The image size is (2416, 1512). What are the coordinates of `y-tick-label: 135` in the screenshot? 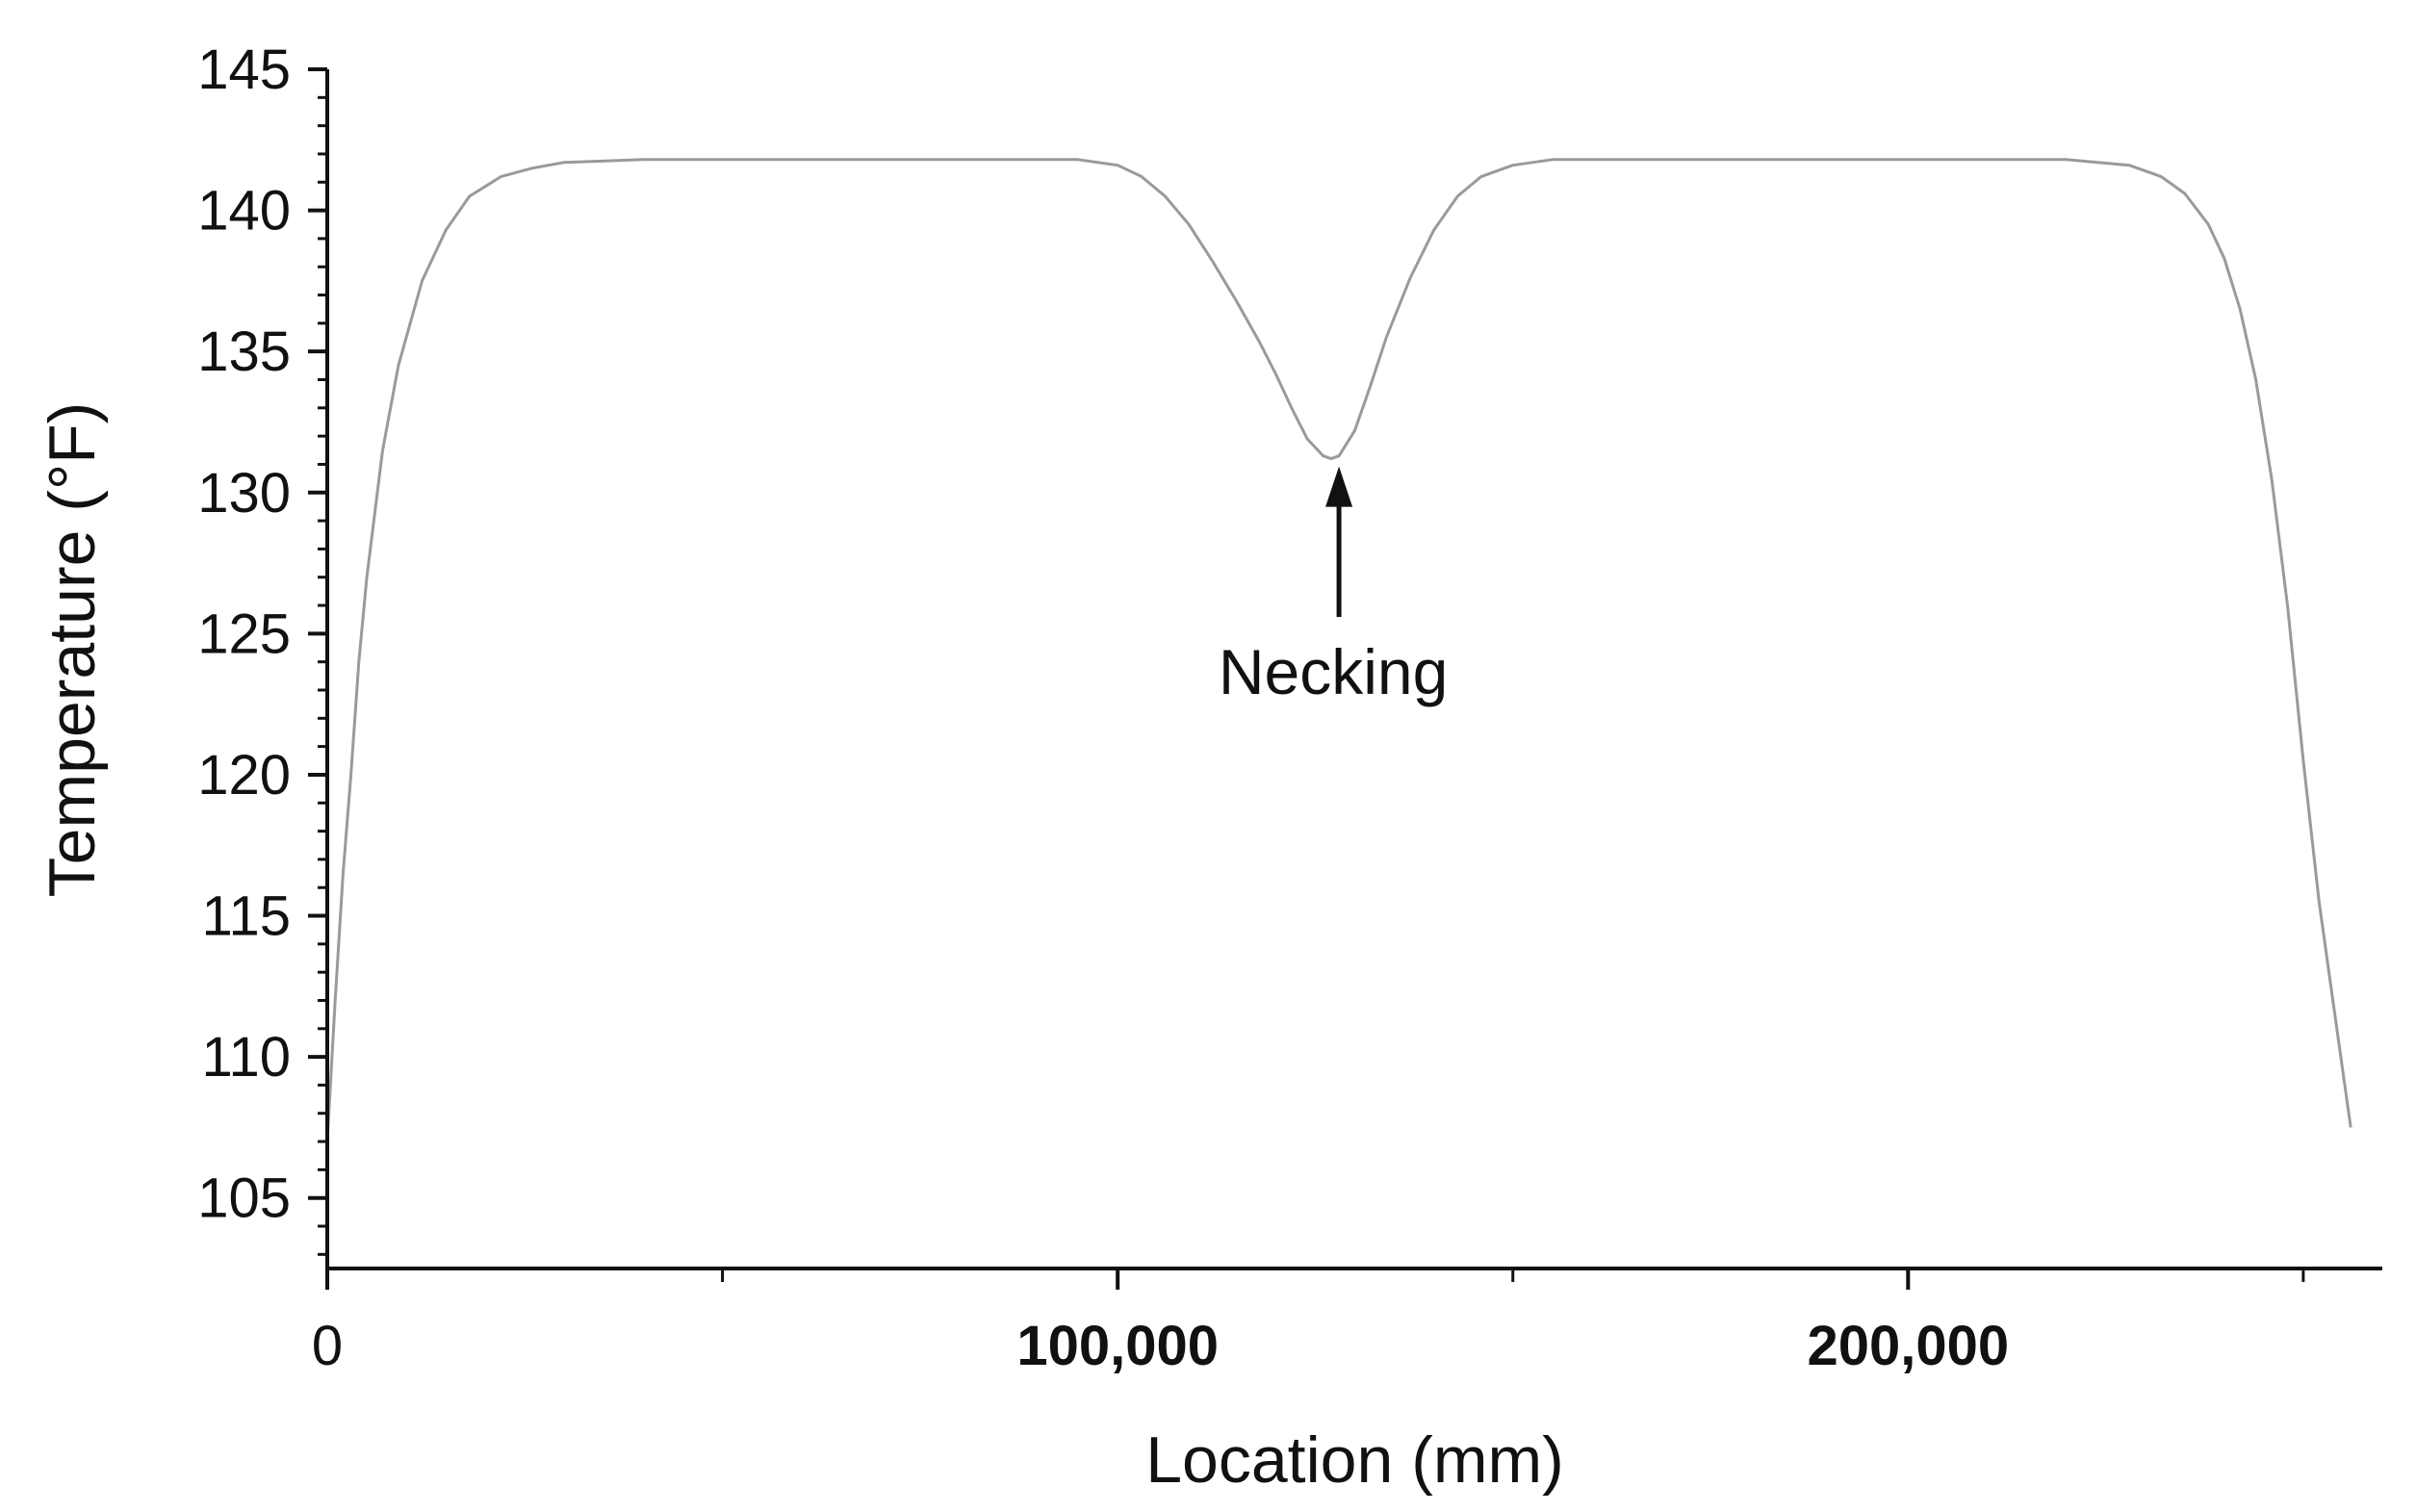 It's located at (244, 351).